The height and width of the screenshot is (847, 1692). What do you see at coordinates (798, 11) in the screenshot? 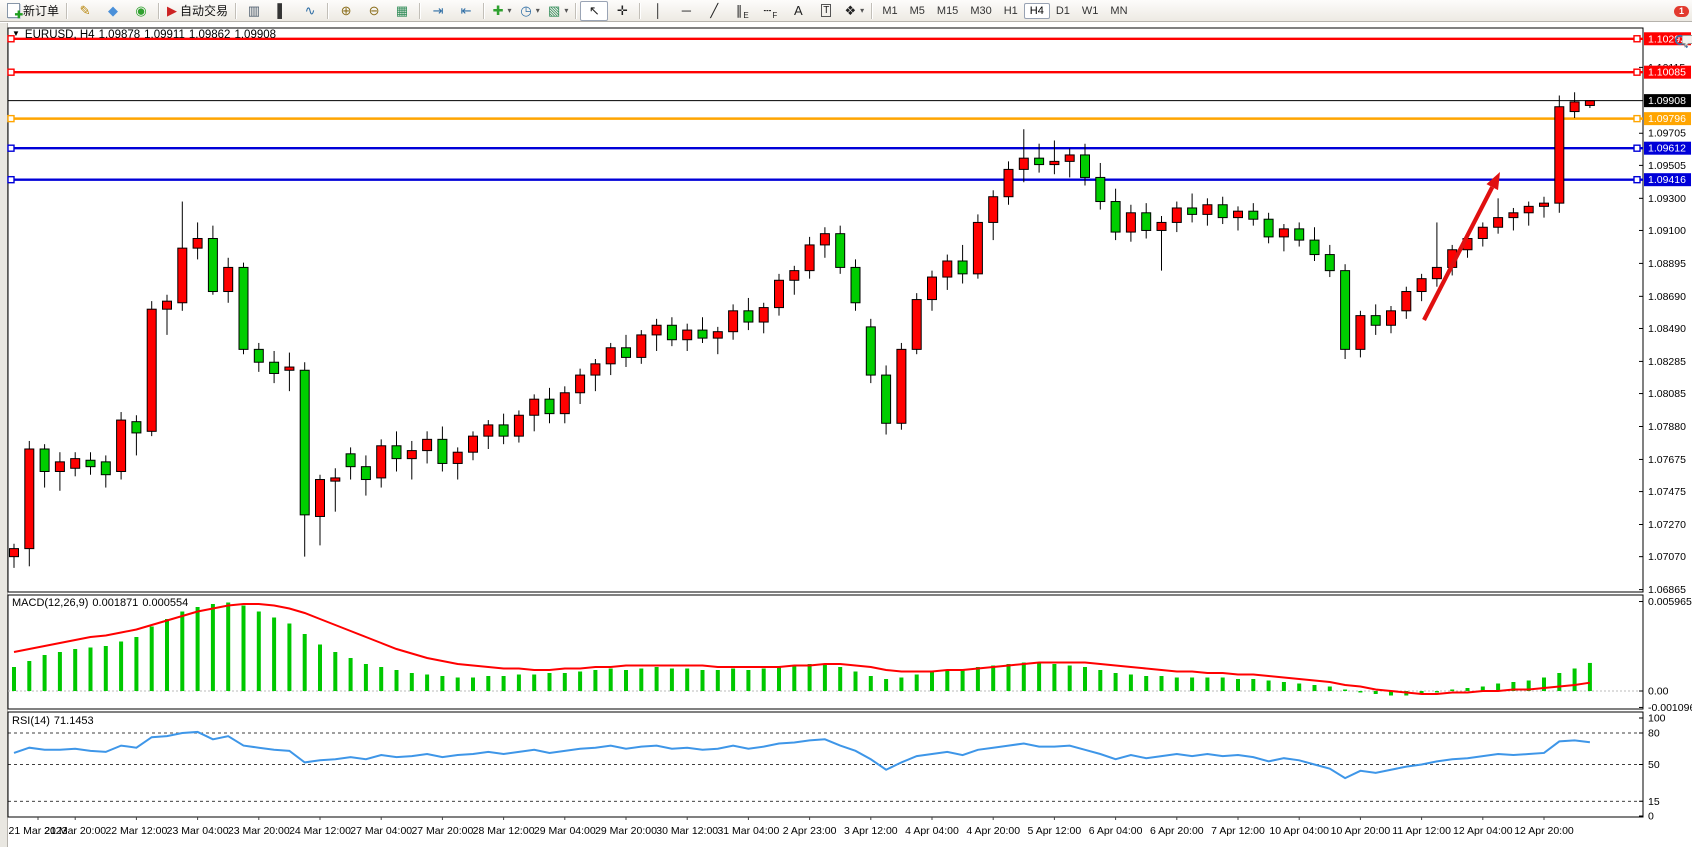
I see `text-button: A` at bounding box center [798, 11].